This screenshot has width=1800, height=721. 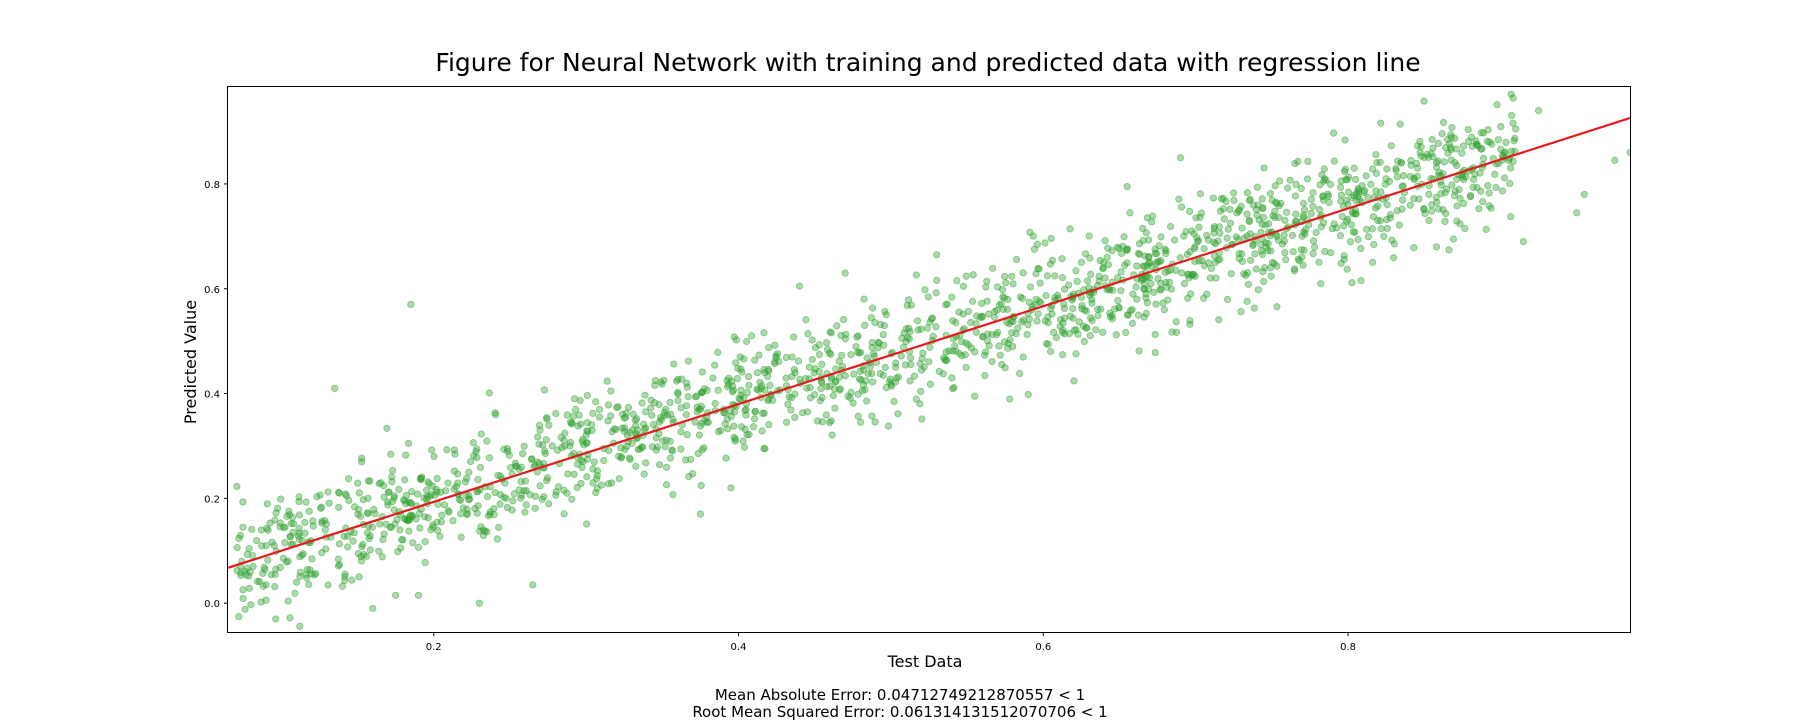 I want to click on y-axis-label: Predicted Value, so click(x=190, y=362).